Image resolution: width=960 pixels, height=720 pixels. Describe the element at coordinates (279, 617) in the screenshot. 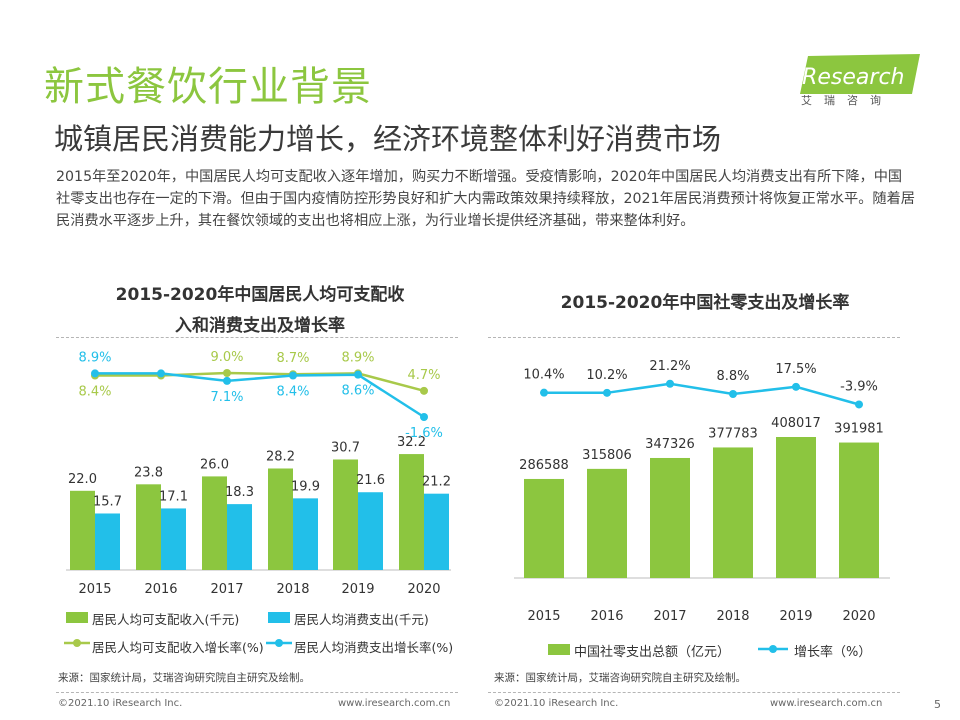

I see `legend-spend-swatch` at that location.